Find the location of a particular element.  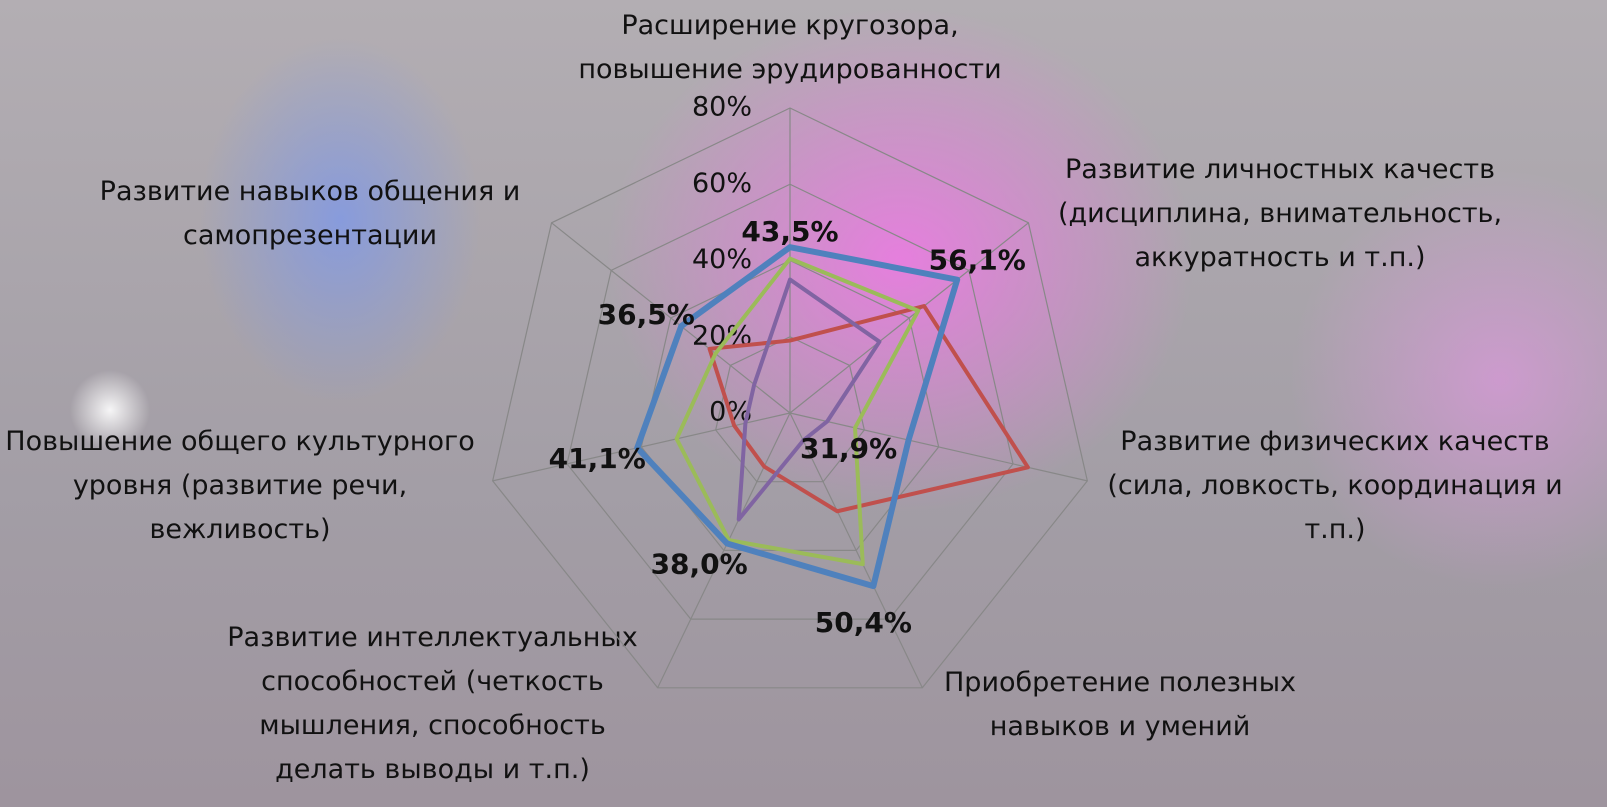

category-label: Приобретение полезных навыков и умений is located at coordinates (1120, 704).